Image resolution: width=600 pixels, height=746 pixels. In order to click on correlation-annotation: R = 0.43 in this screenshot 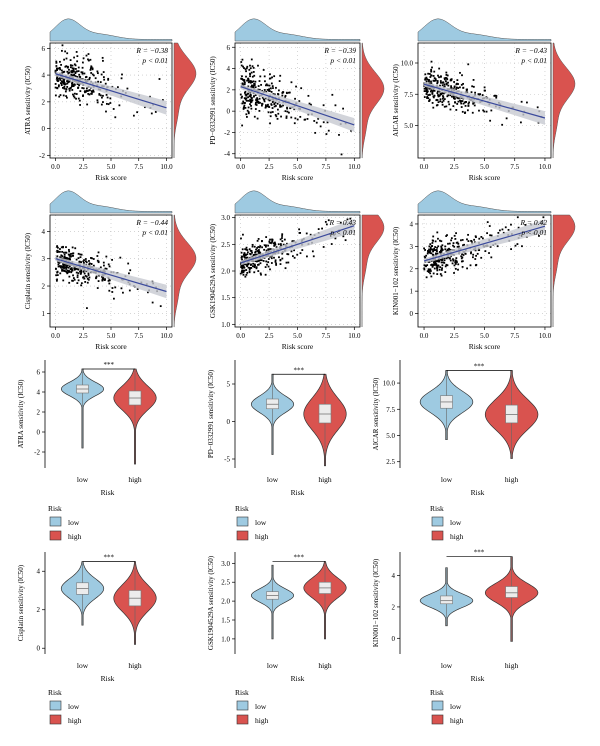, I will do `click(342, 222)`.